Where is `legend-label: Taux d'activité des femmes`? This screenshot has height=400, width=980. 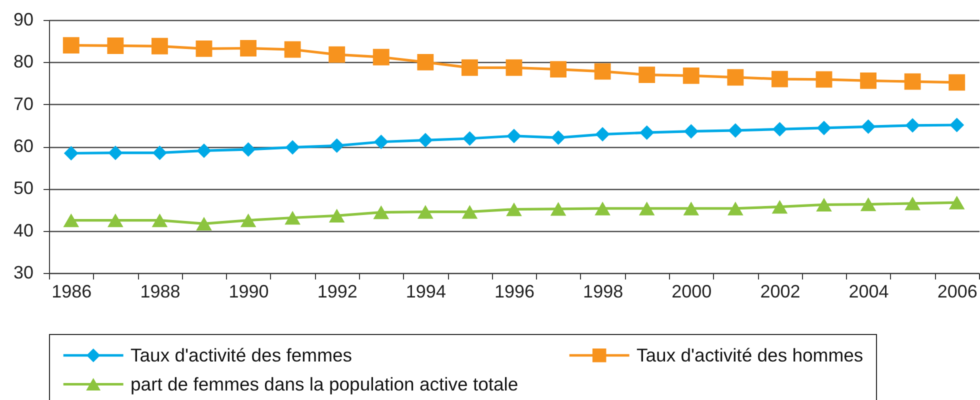 legend-label: Taux d'activité des femmes is located at coordinates (241, 355).